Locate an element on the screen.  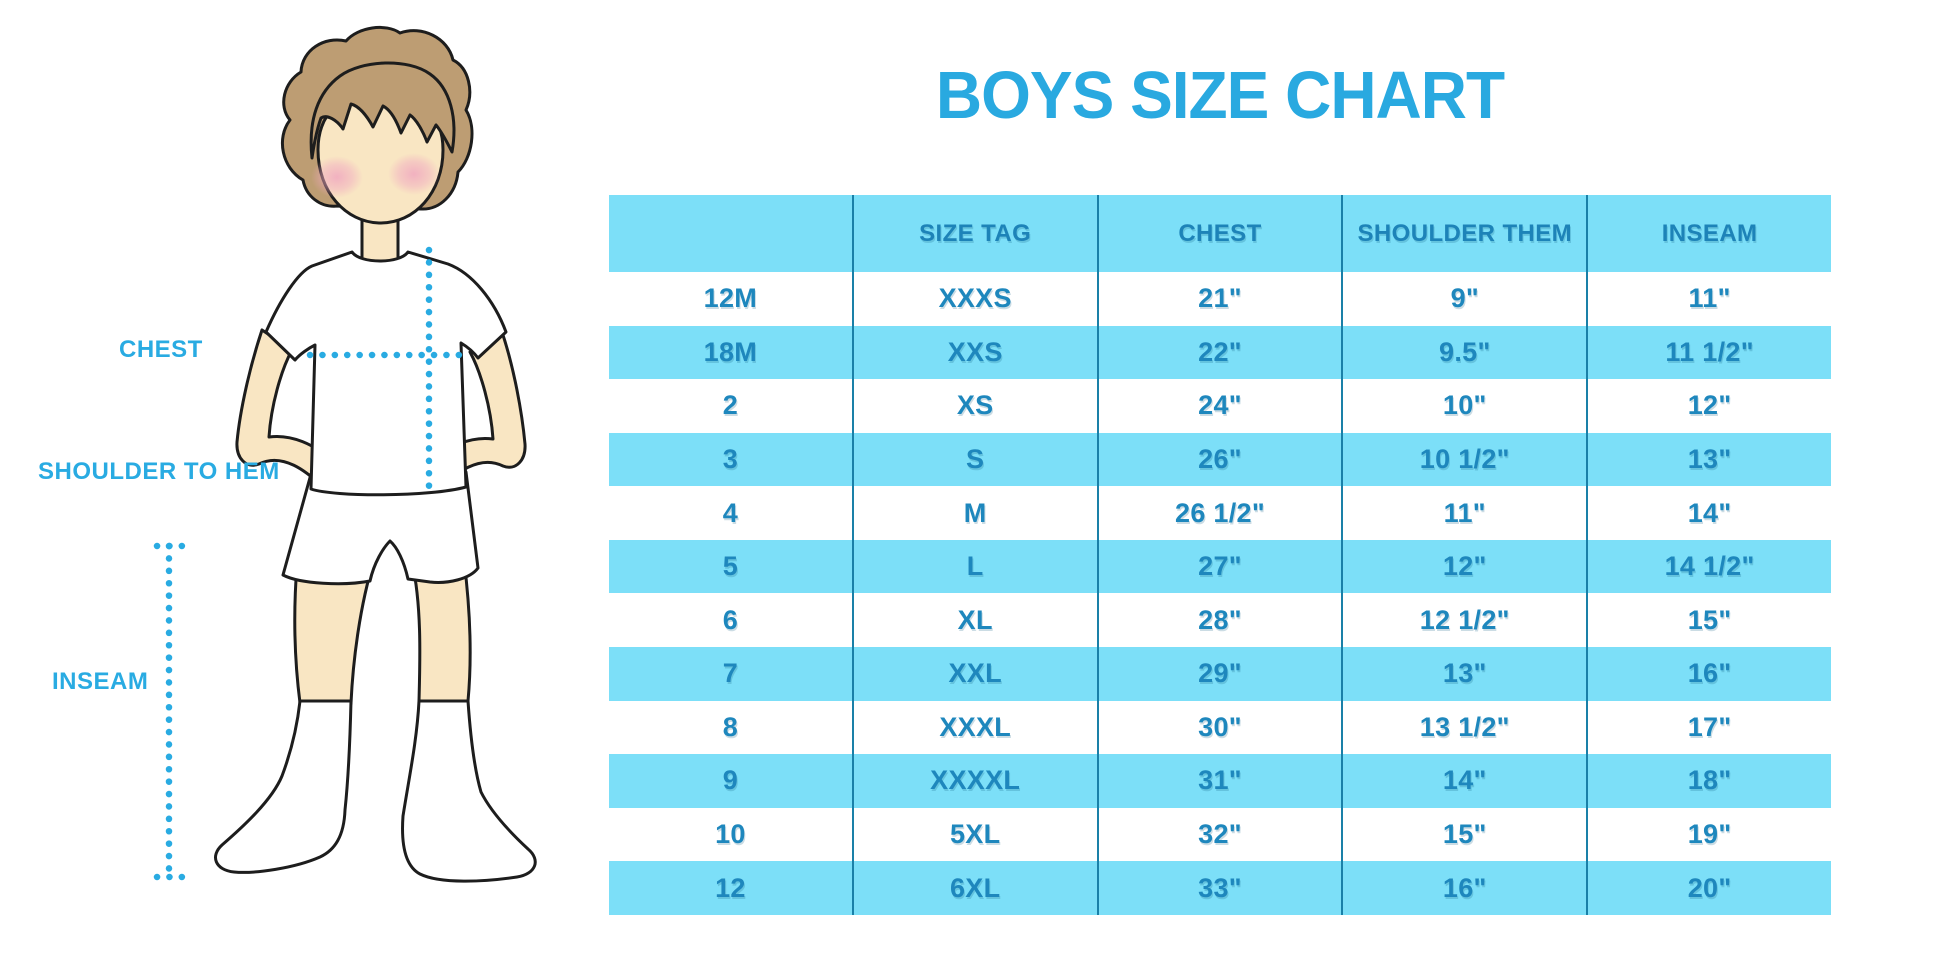
table-row: 12 6XL 33" 16" 20" is located at coordinates (1220, 888).